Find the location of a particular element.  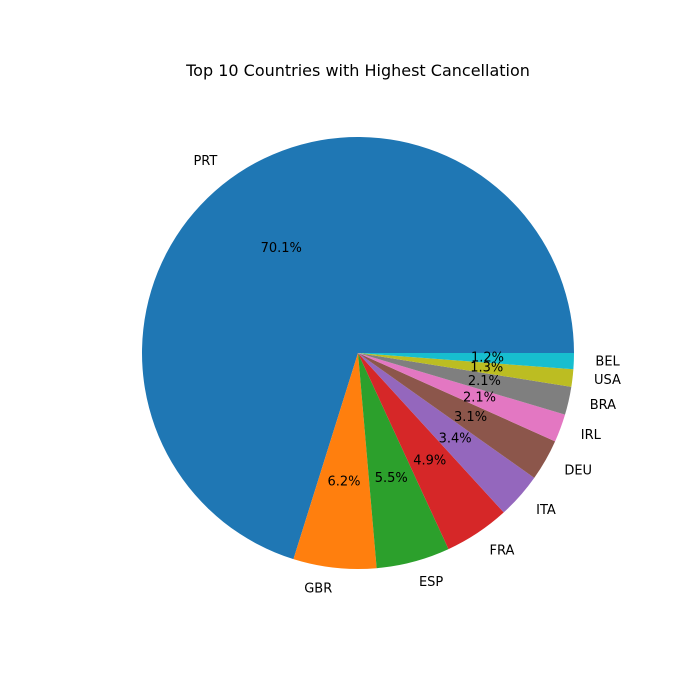

pie-slice-bel is located at coordinates (466, 361).